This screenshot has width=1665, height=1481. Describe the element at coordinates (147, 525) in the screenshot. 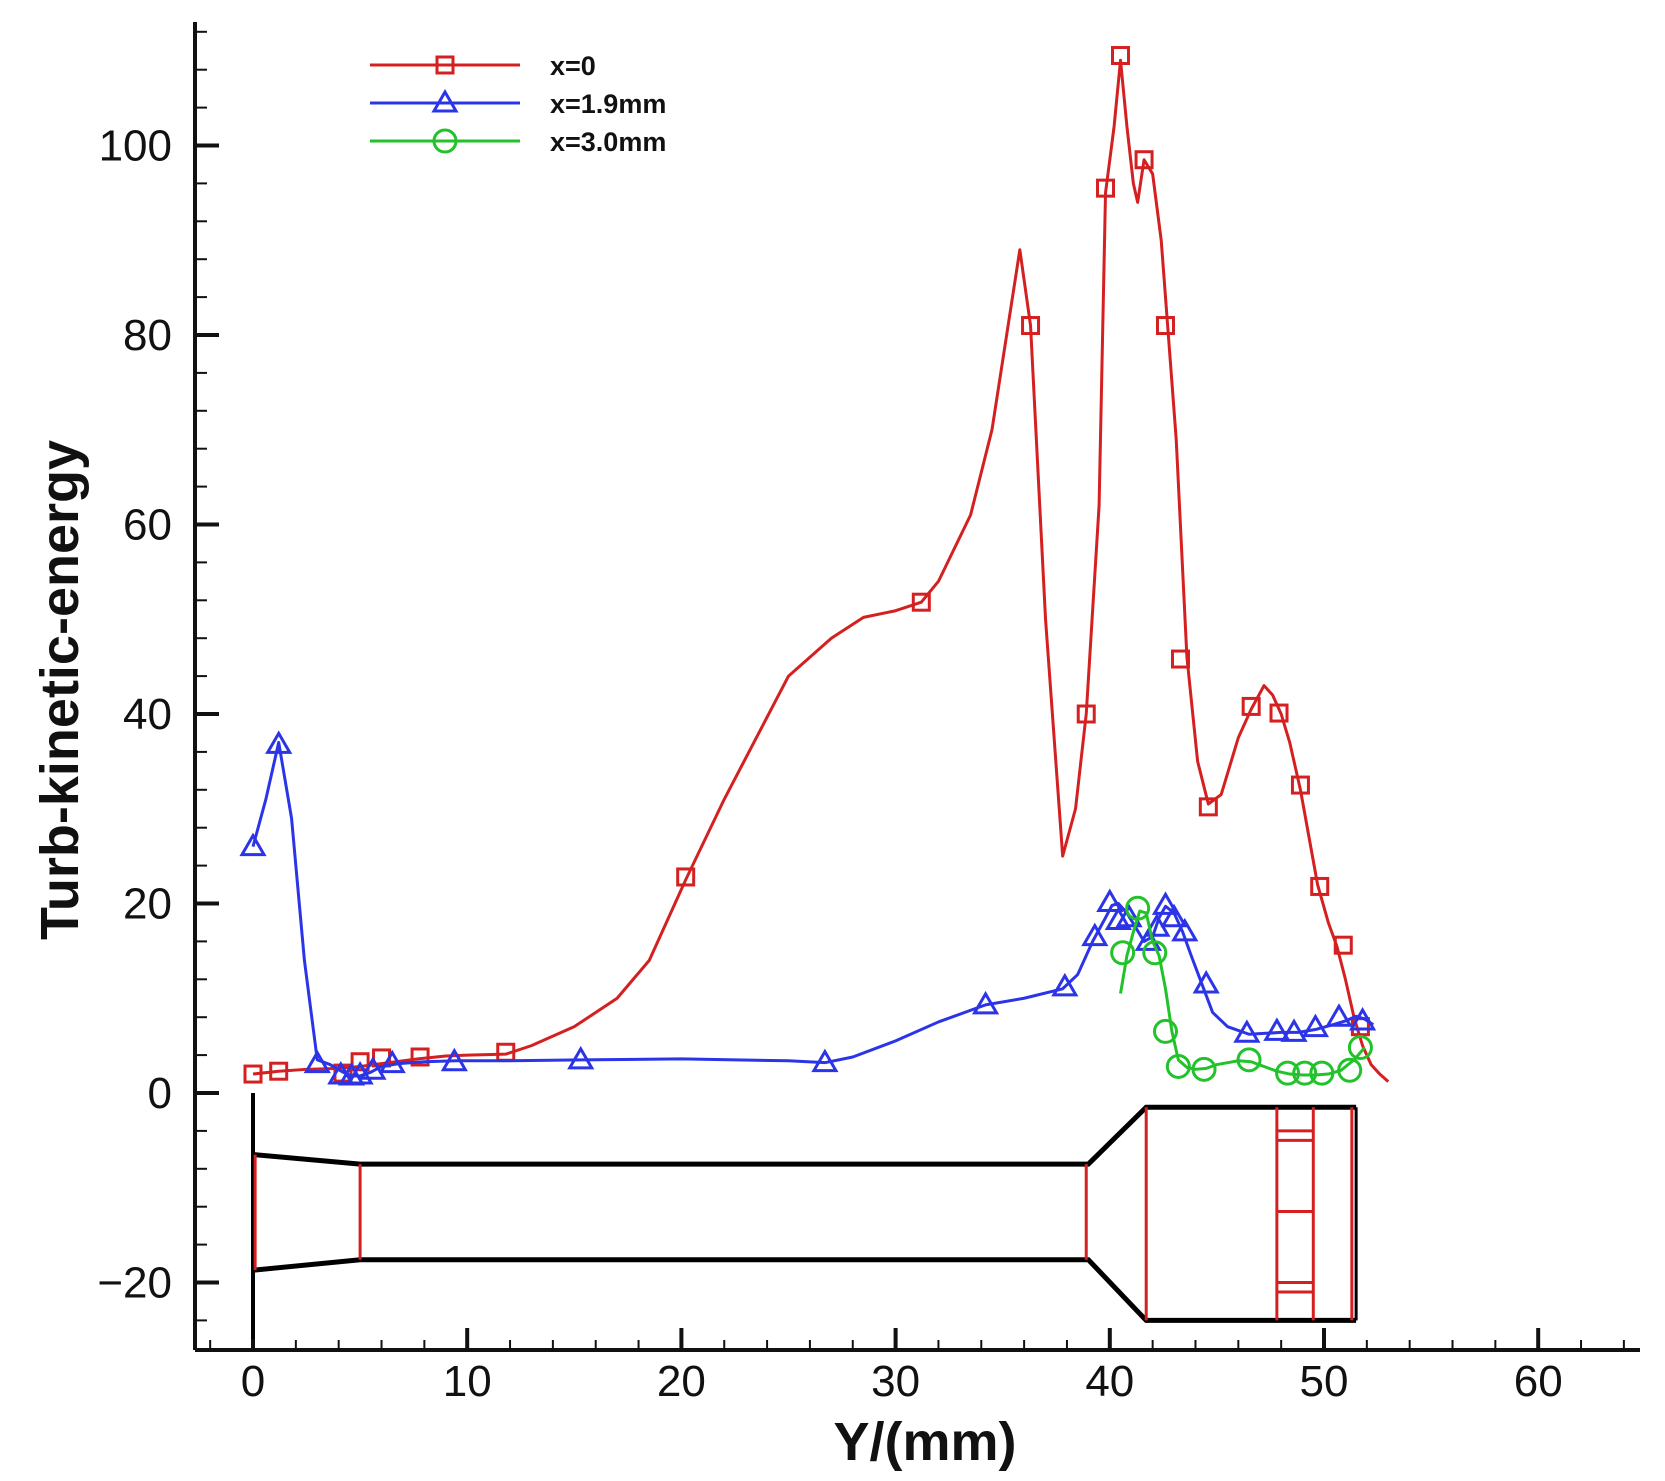

I see `y-tick-label: 60` at that location.